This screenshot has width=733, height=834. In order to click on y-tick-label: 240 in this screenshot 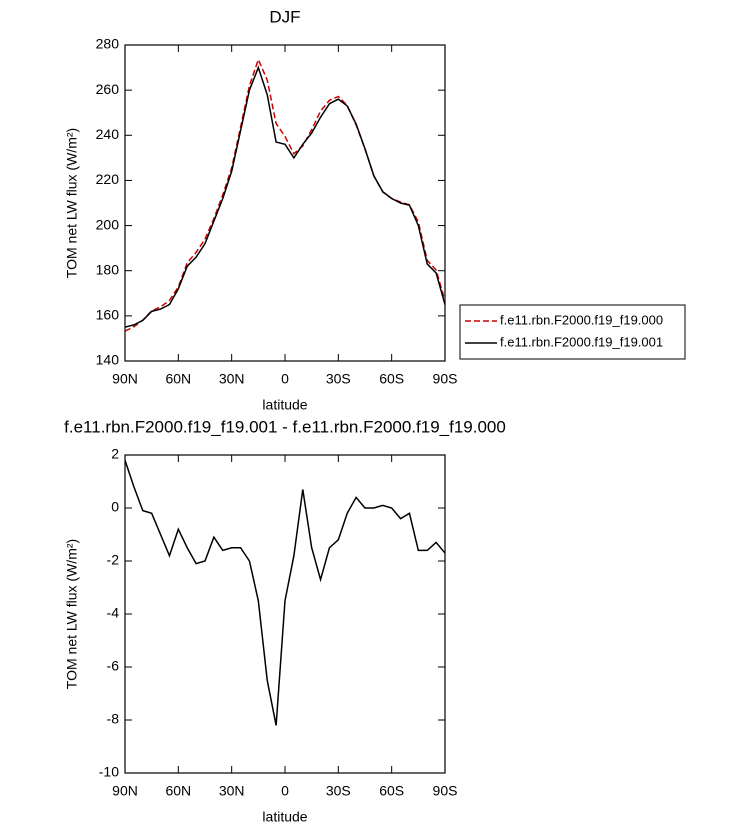, I will do `click(108, 134)`.